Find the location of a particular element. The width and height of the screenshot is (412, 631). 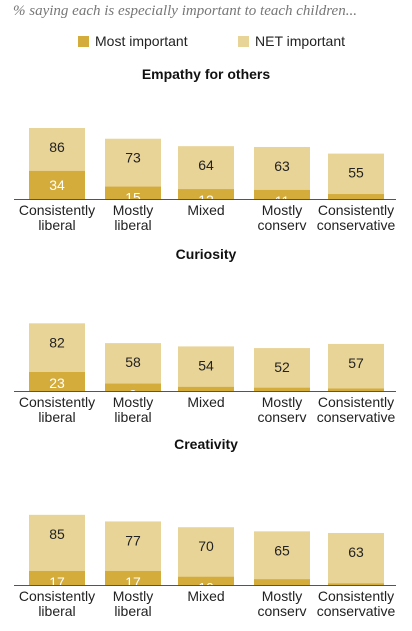

data-label-most: 7 is located at coordinates (282, 590).